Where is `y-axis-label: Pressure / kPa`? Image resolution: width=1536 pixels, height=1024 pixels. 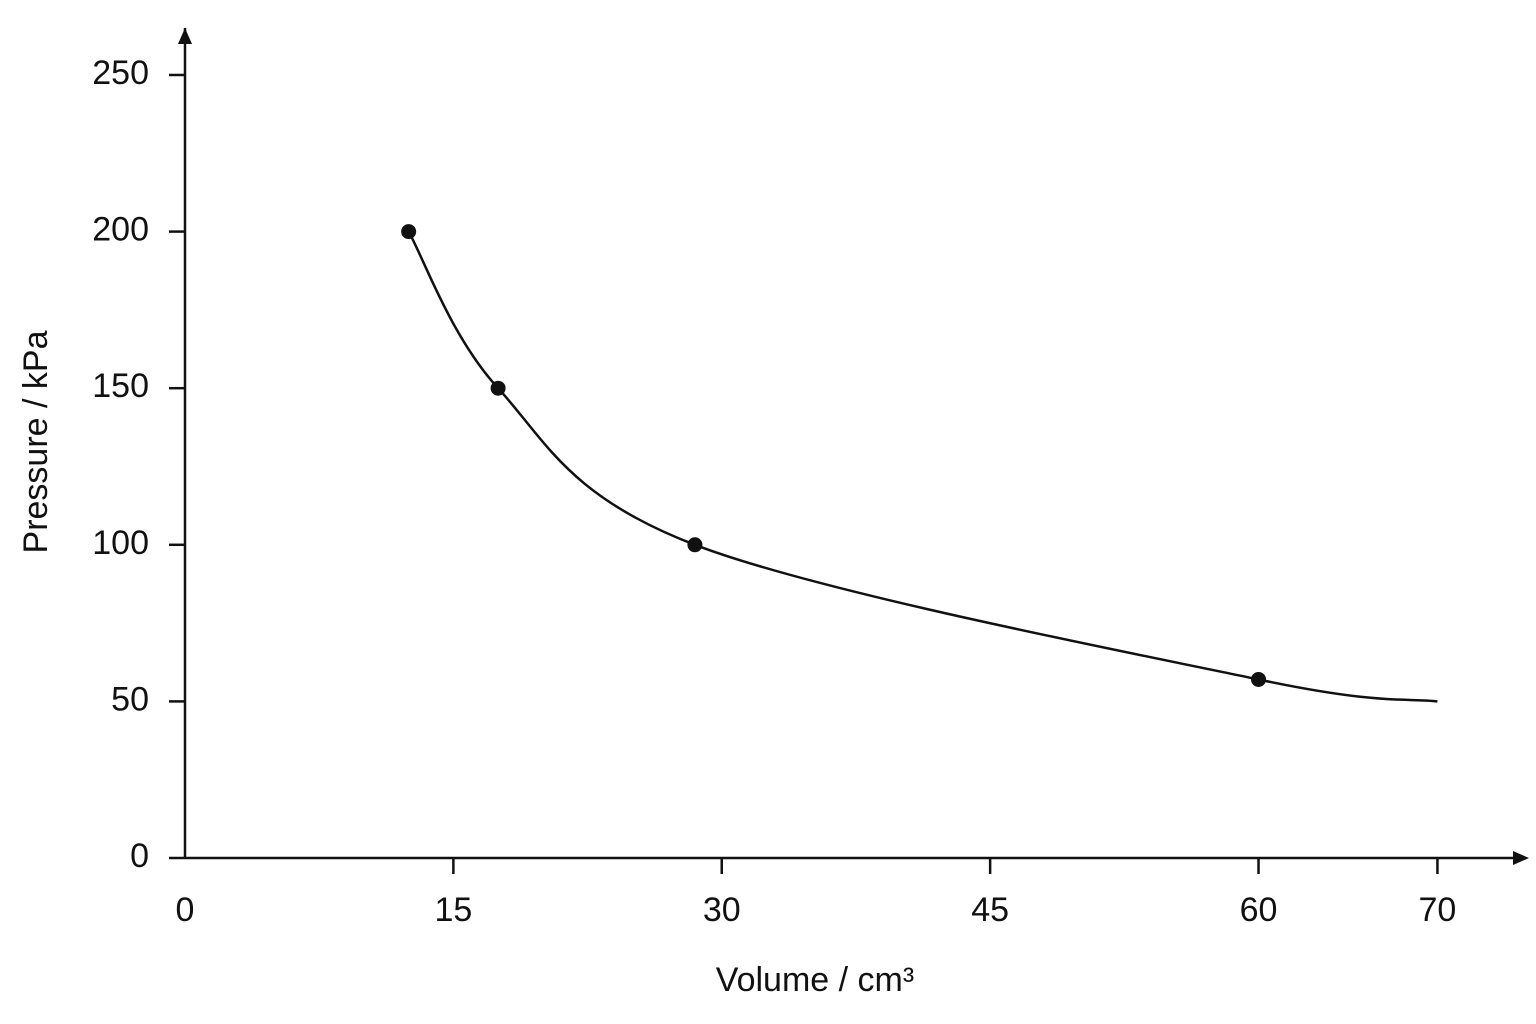
y-axis-label: Pressure / kPa is located at coordinates (36, 441).